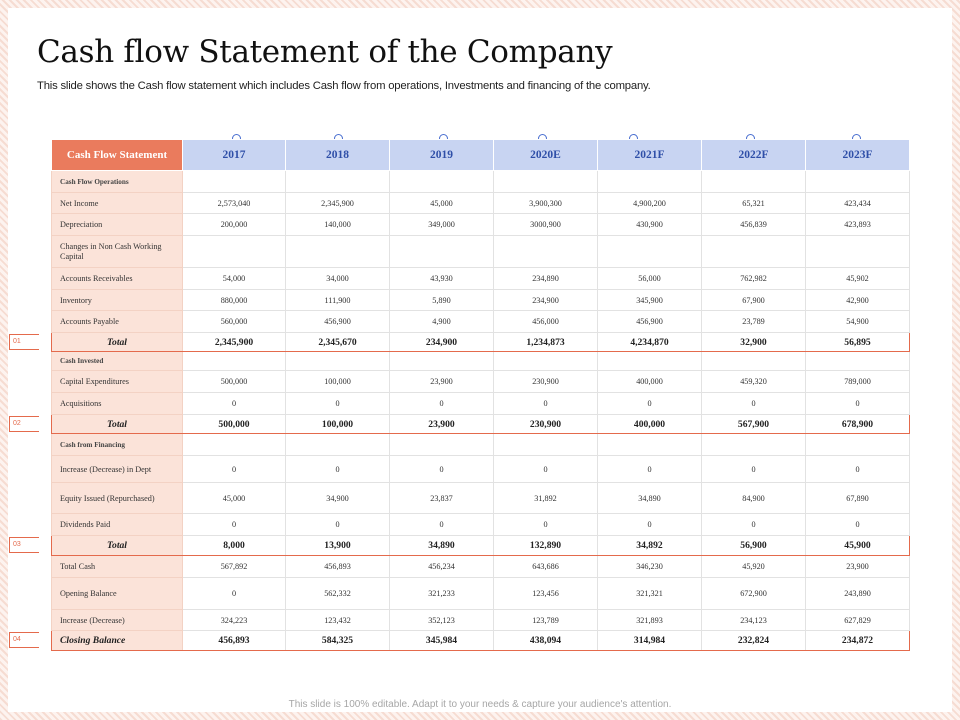 The image size is (960, 720). Describe the element at coordinates (480, 361) in the screenshot. I see `table-section-row: Cash Invested` at that location.